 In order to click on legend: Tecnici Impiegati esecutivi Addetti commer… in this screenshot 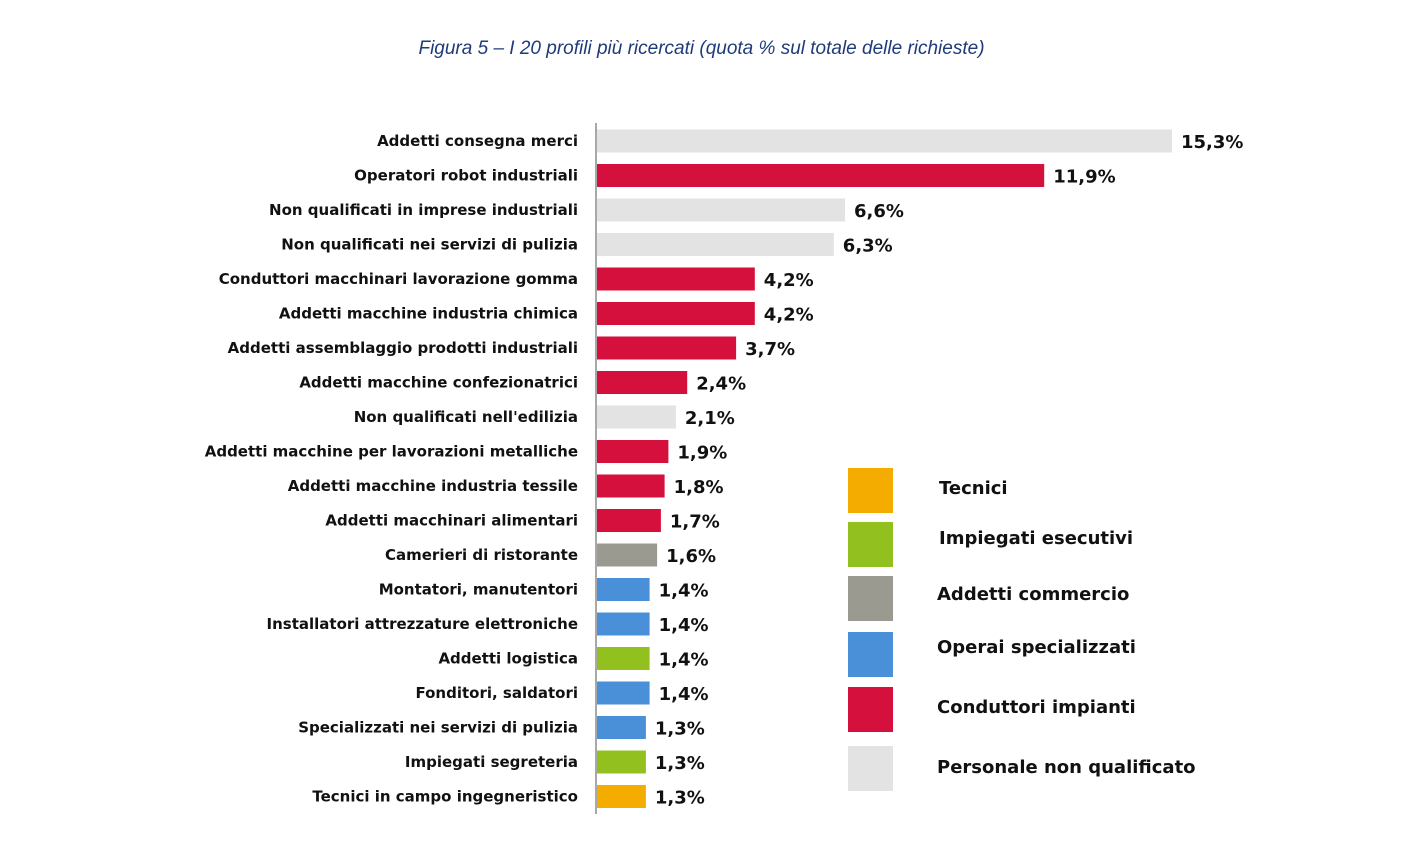, I will do `click(1022, 629)`.